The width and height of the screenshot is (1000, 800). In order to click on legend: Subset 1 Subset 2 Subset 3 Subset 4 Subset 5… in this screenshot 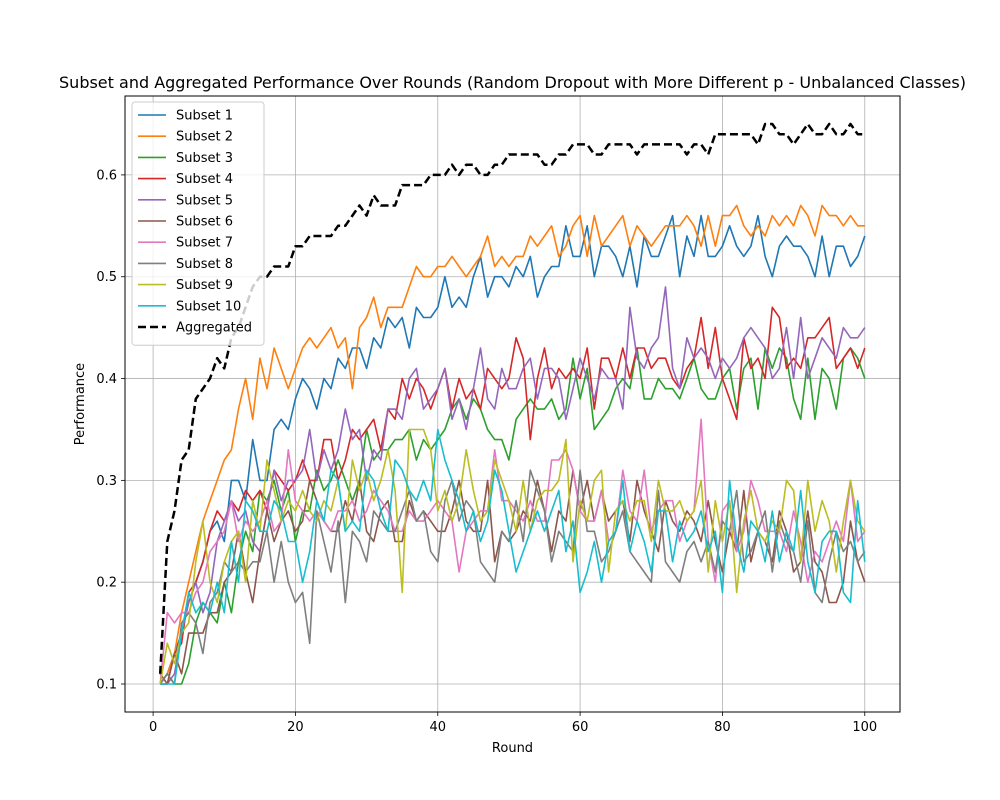, I will do `click(198, 223)`.